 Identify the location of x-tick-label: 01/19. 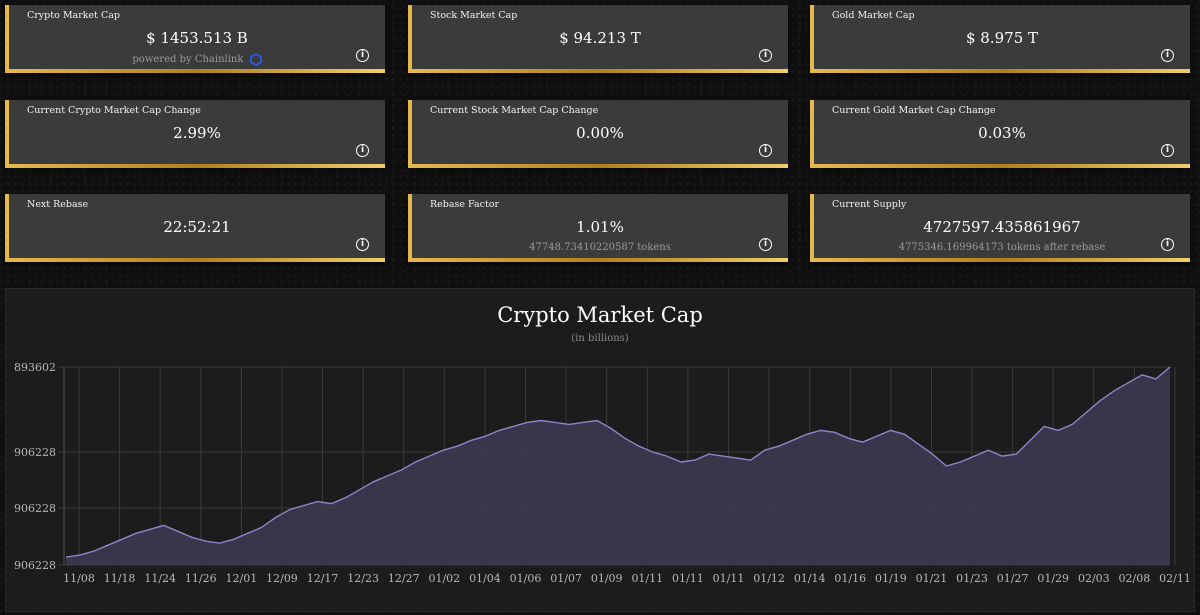
(891, 578).